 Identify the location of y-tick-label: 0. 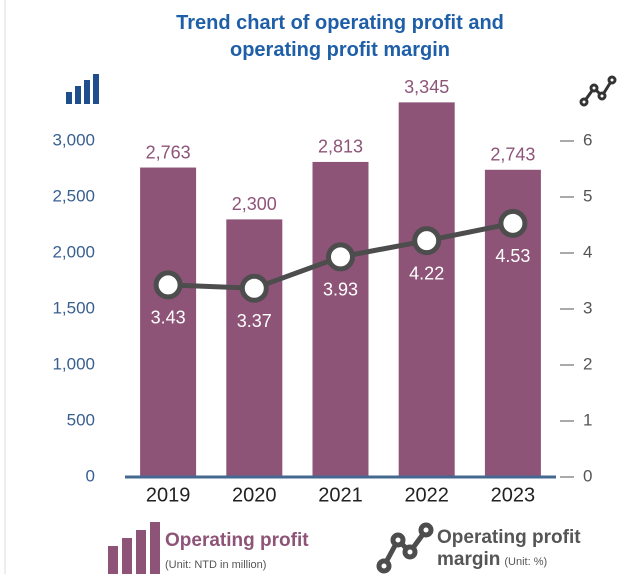
(90, 475).